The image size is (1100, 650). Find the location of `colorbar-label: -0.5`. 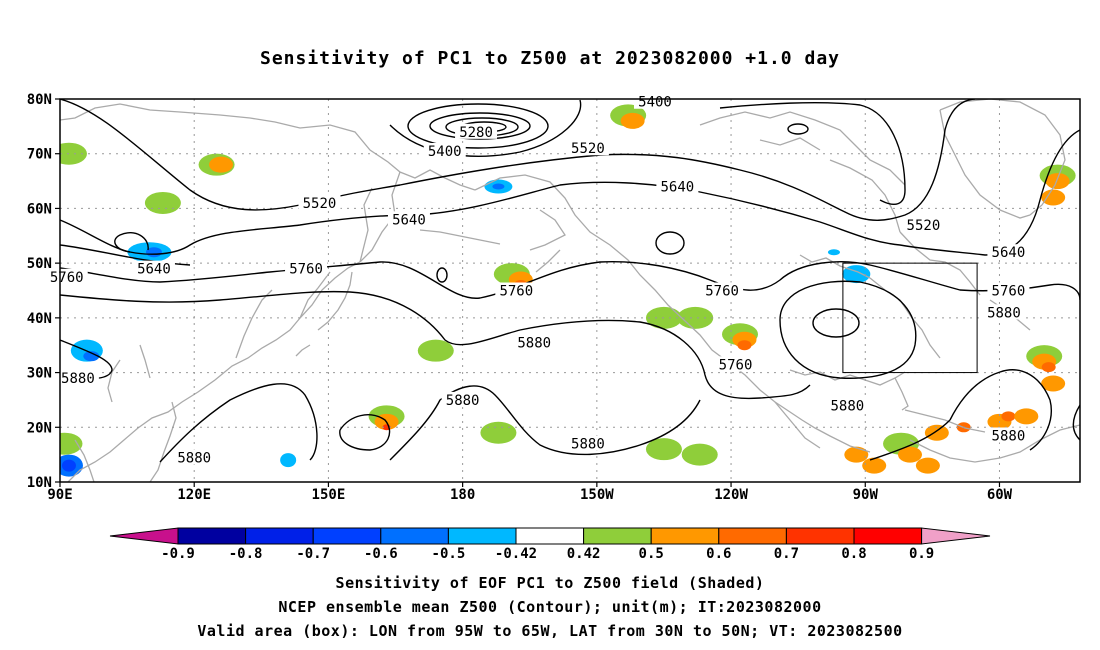

colorbar-label: -0.5 is located at coordinates (449, 554).